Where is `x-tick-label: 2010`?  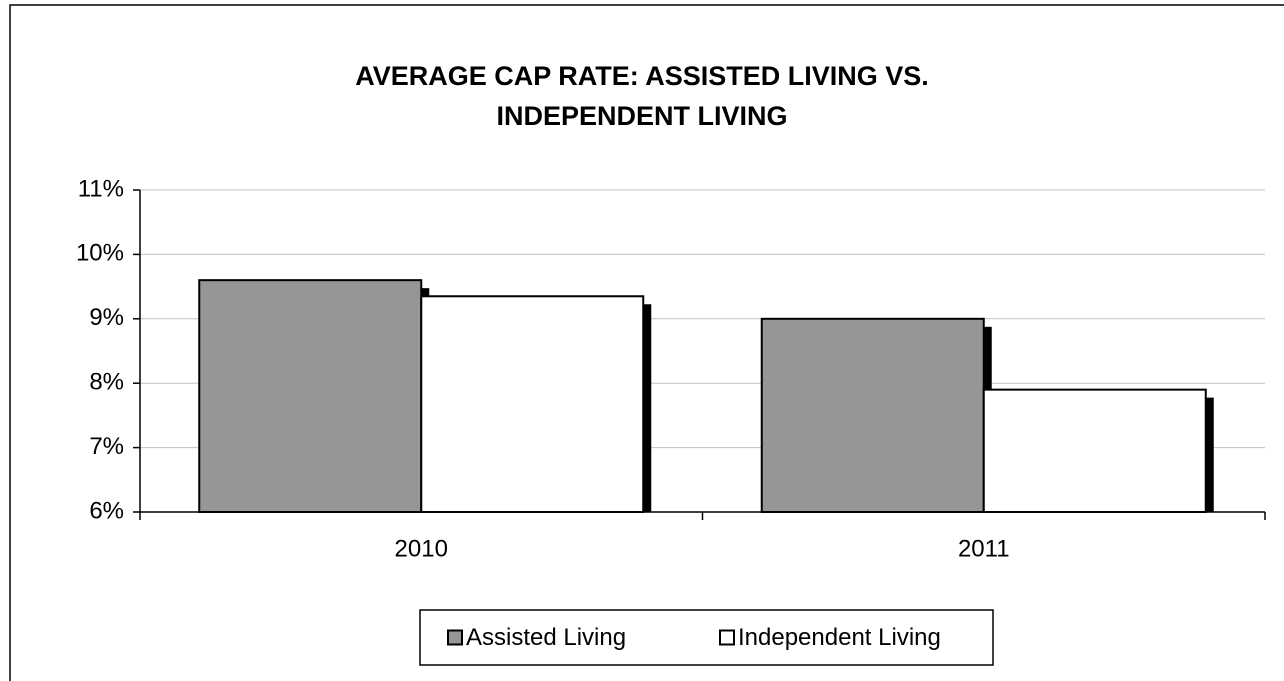
x-tick-label: 2010 is located at coordinates (421, 548).